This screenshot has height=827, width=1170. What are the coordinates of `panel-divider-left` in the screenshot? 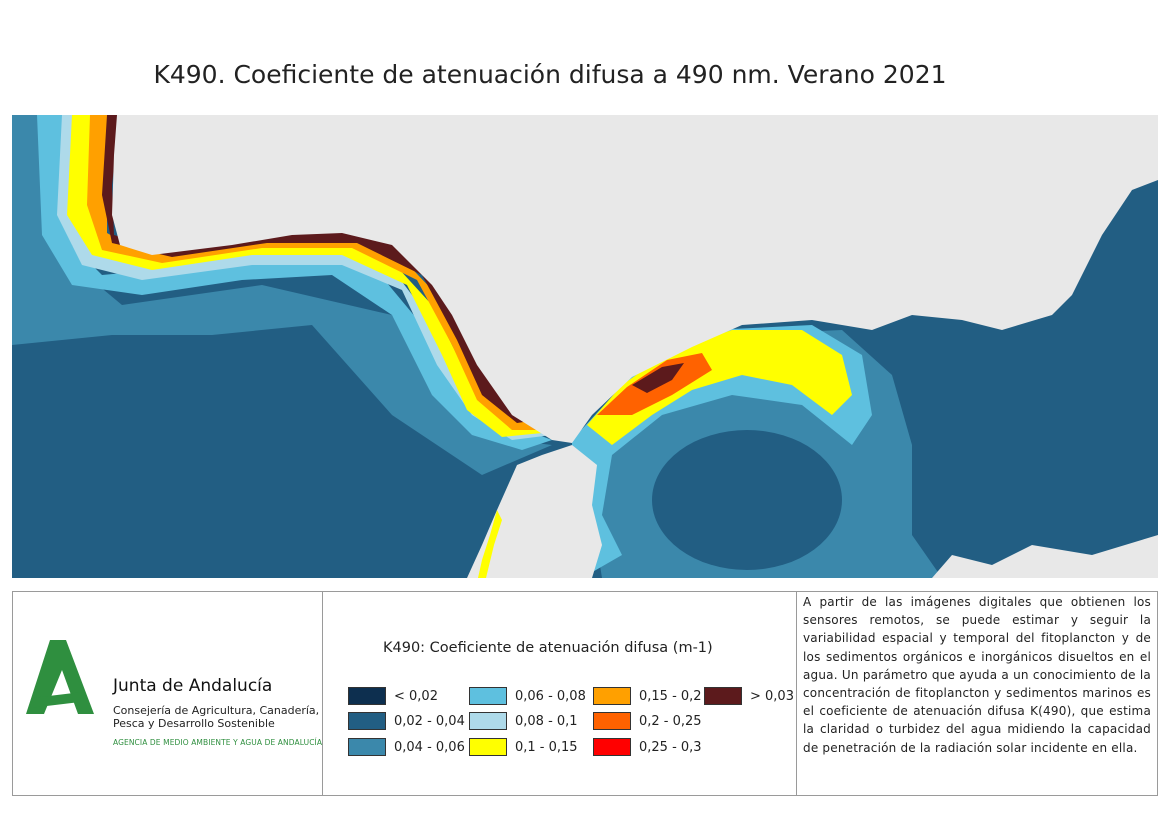 It's located at (322, 693).